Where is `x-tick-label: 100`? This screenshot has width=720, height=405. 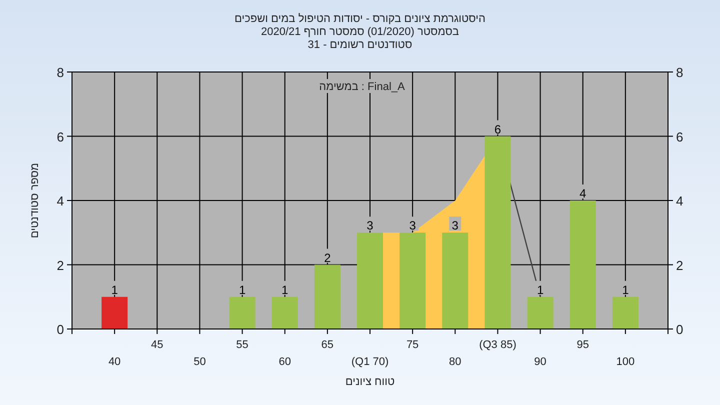
x-tick-label: 100 is located at coordinates (625, 362).